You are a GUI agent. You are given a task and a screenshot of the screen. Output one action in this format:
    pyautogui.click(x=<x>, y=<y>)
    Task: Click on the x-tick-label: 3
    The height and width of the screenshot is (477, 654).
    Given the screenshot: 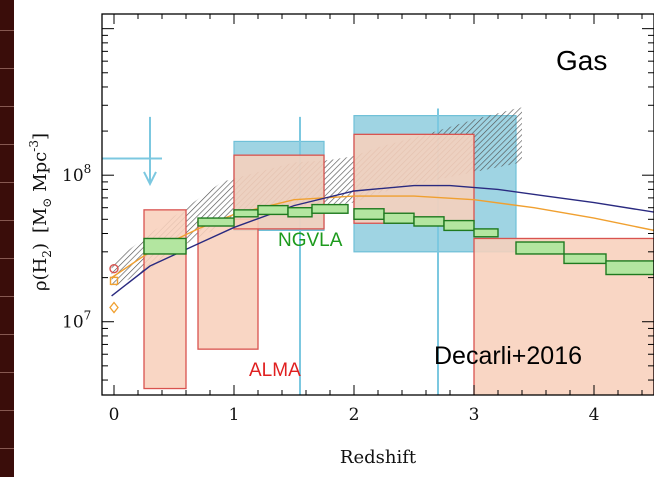 What is the action you would take?
    pyautogui.click(x=474, y=415)
    